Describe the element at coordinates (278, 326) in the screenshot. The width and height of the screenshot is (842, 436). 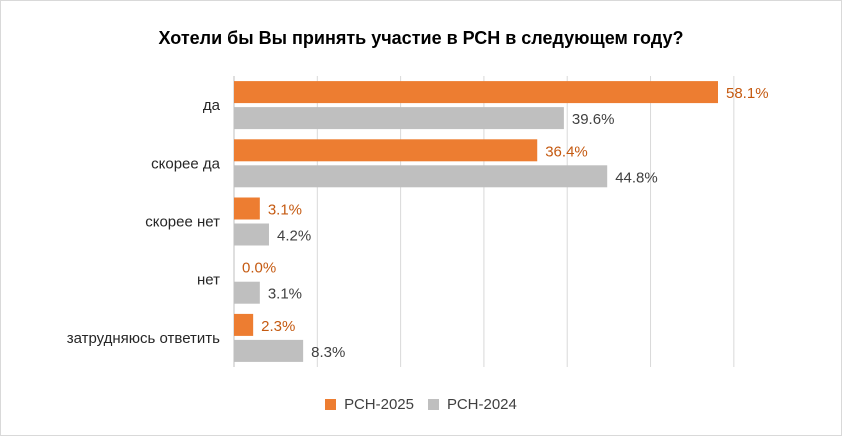
I see `data-label-2025: 2.3%` at that location.